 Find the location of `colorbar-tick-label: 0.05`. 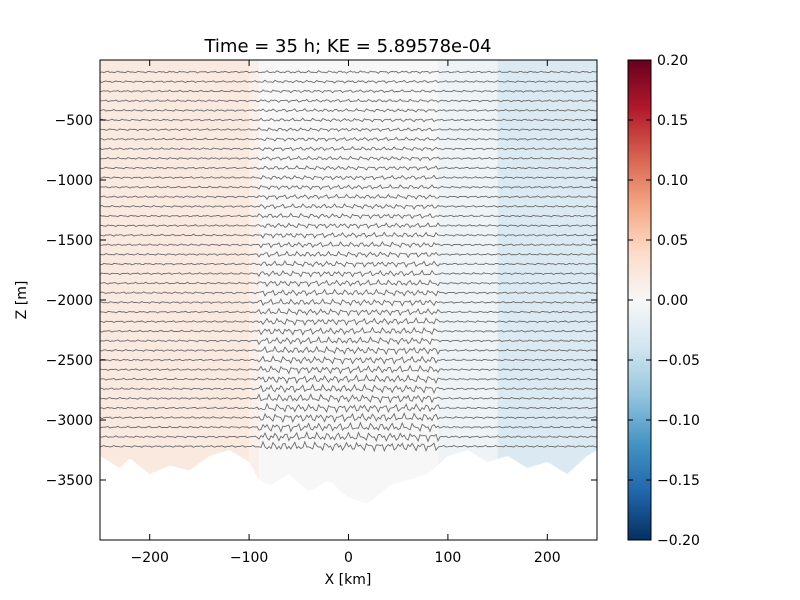

colorbar-tick-label: 0.05 is located at coordinates (672, 241).